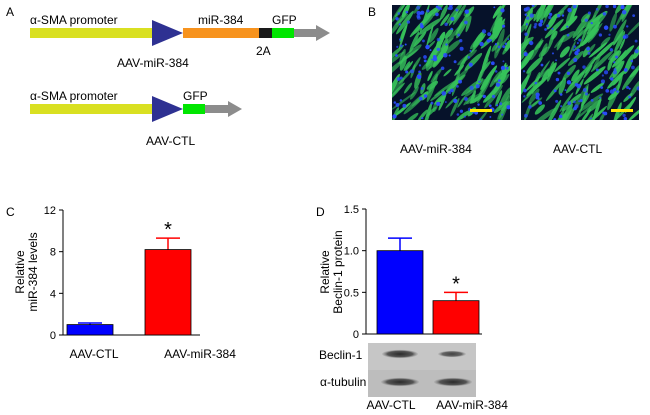 The height and width of the screenshot is (415, 650). What do you see at coordinates (452, 354) in the screenshot?
I see `blot-band-beclin-mir` at bounding box center [452, 354].